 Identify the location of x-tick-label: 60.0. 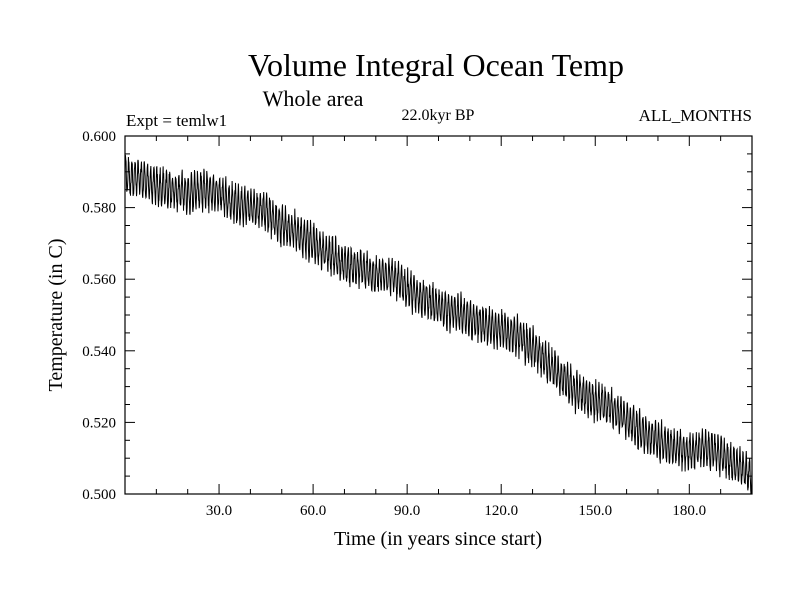
(313, 511).